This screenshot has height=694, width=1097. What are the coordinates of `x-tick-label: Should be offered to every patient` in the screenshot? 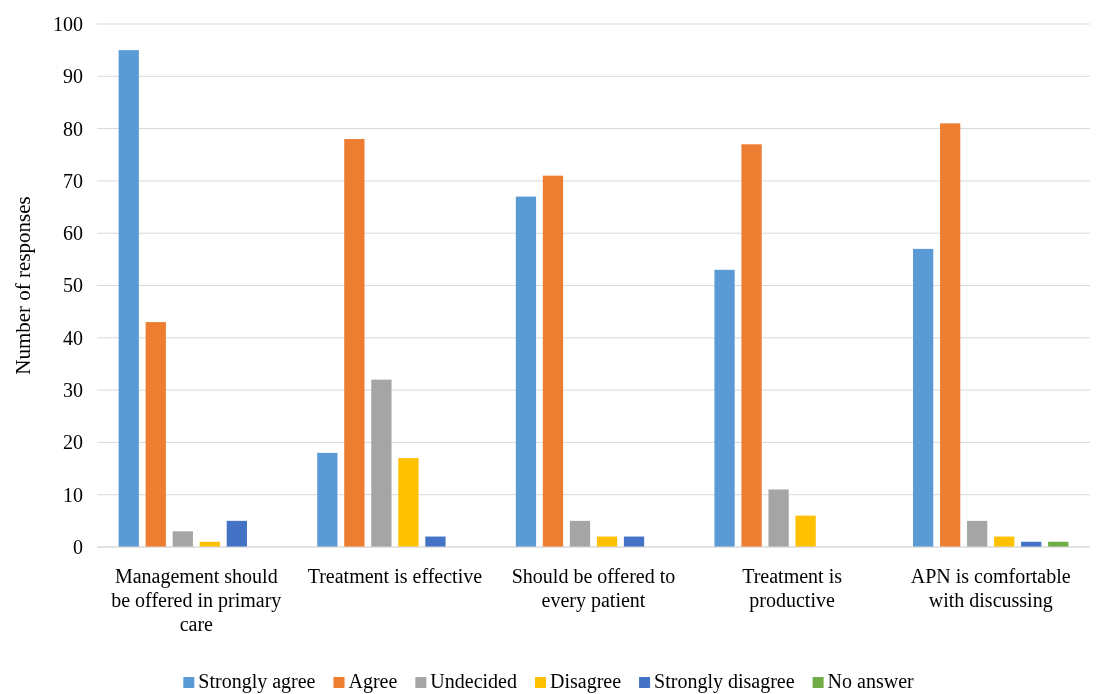 It's located at (593, 588).